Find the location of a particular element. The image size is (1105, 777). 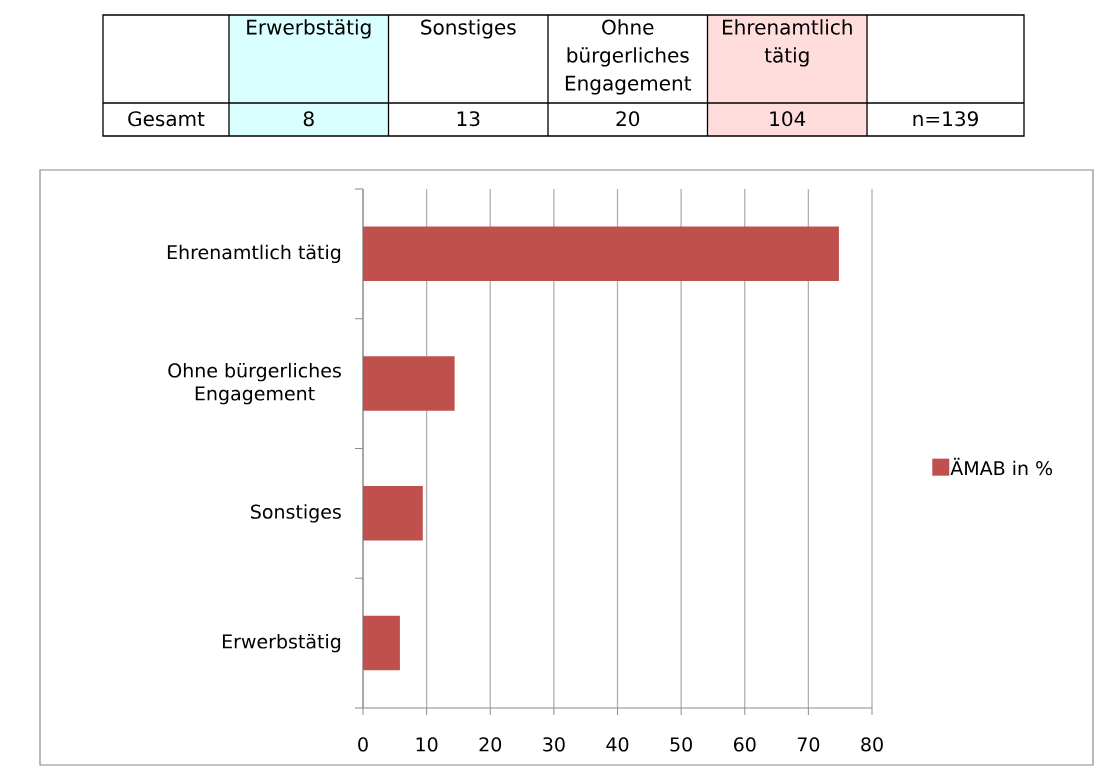

data-label: 8 is located at coordinates (308, 119).